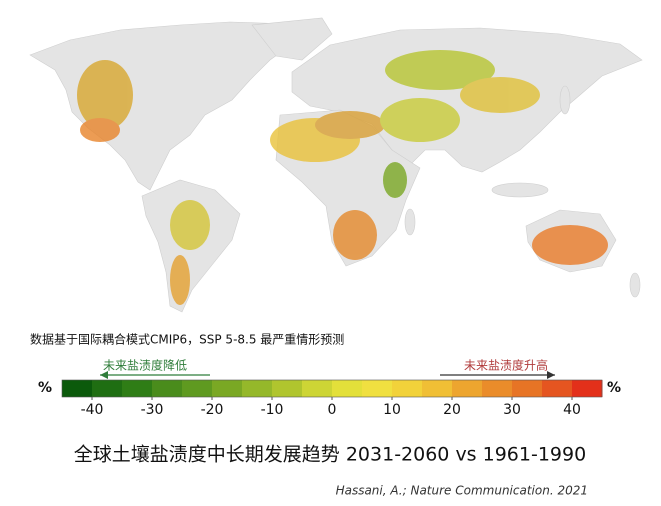  Describe the element at coordinates (392, 410) in the screenshot. I see `tick-label: 10` at that location.